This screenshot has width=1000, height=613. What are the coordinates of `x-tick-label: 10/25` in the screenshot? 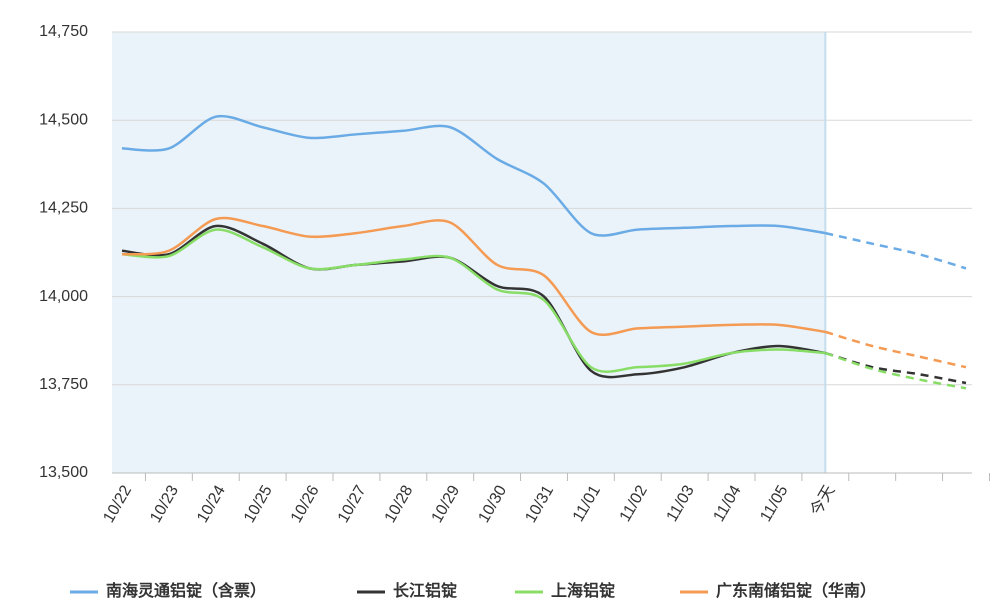 It's located at (258, 504).